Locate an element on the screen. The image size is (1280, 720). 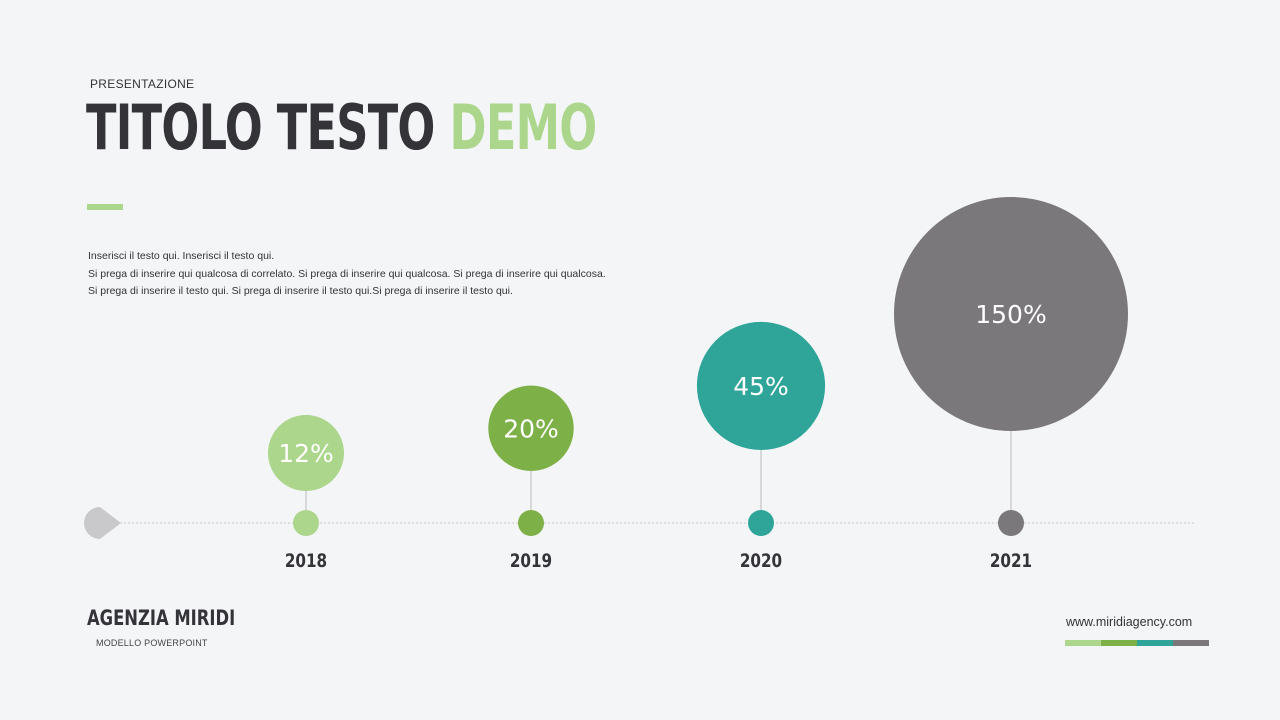
bubble-2018 is located at coordinates (306, 453).